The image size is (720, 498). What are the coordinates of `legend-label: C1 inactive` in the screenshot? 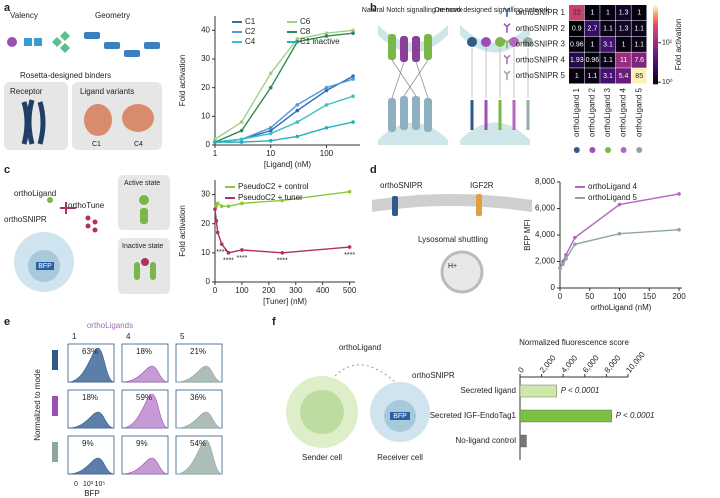 It's located at (320, 41).